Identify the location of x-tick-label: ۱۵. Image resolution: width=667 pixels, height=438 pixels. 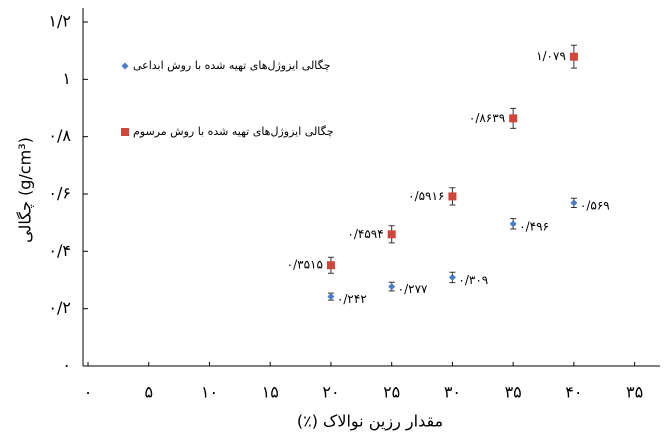
(270, 392).